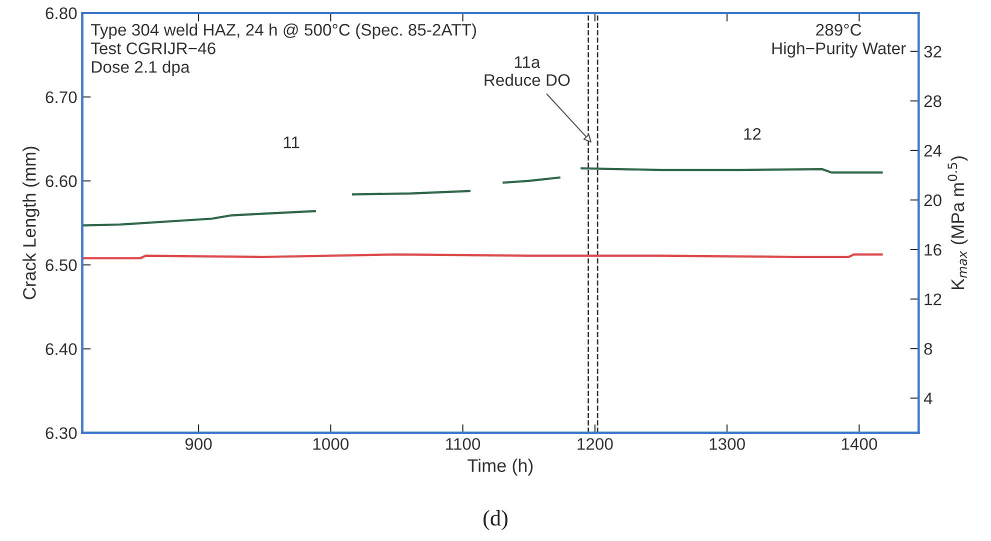 This screenshot has height=541, width=991. Describe the element at coordinates (61, 265) in the screenshot. I see `y-tick-label: 6.50` at that location.